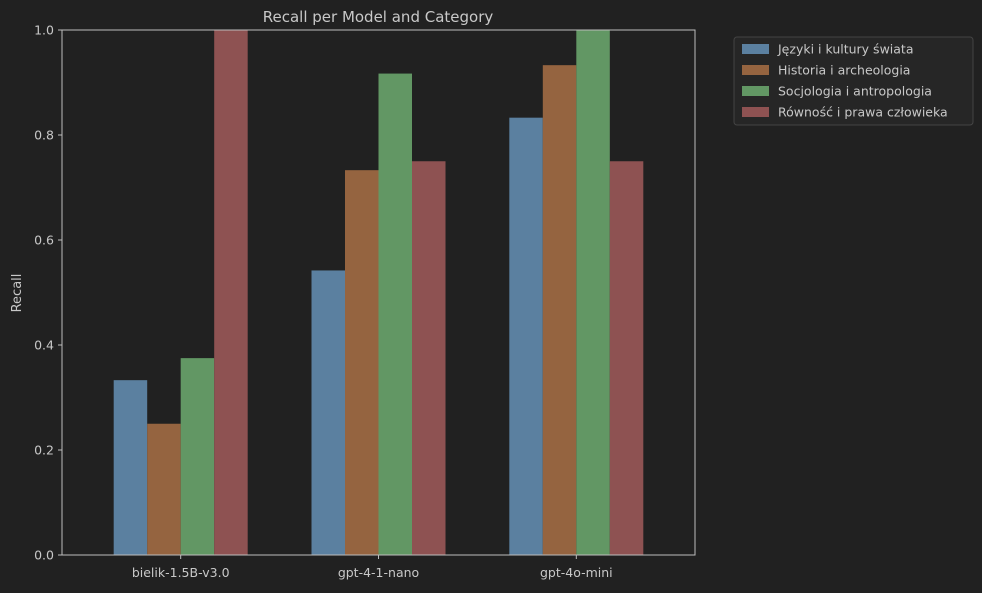 Image resolution: width=982 pixels, height=593 pixels. Describe the element at coordinates (181, 572) in the screenshot. I see `x-tick-label: bielik-1.5B-v3.0` at that location.